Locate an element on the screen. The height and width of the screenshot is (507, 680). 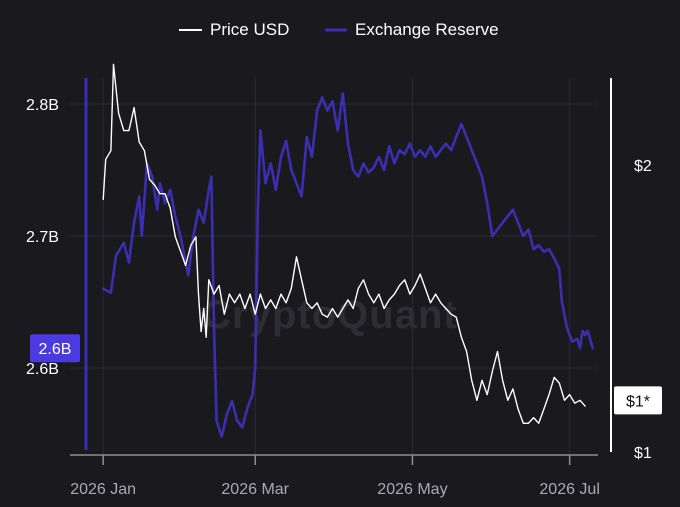
y-left-tick-label: 2.8B is located at coordinates (42, 105).